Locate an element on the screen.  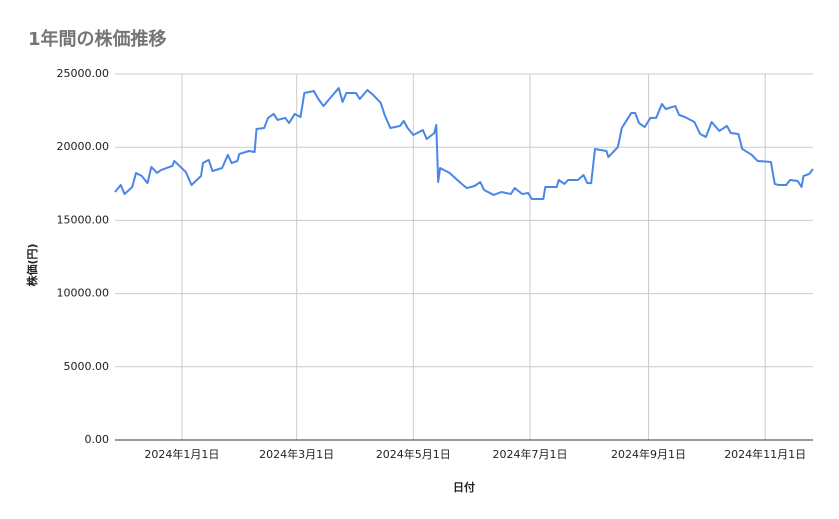
x-tick-label: 2024年9月1日 is located at coordinates (648, 454).